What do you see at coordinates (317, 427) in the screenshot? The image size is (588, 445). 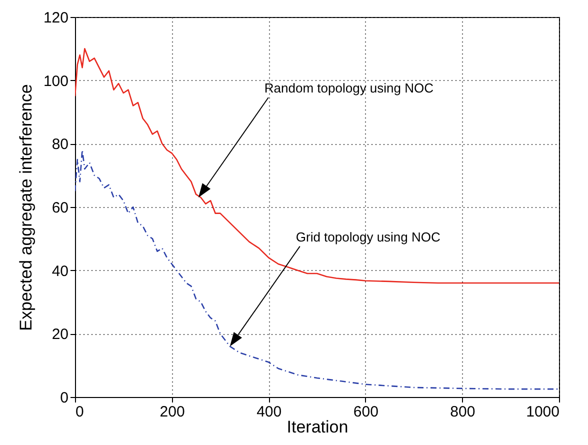 I see `x-axis-title: Iteration` at bounding box center [317, 427].